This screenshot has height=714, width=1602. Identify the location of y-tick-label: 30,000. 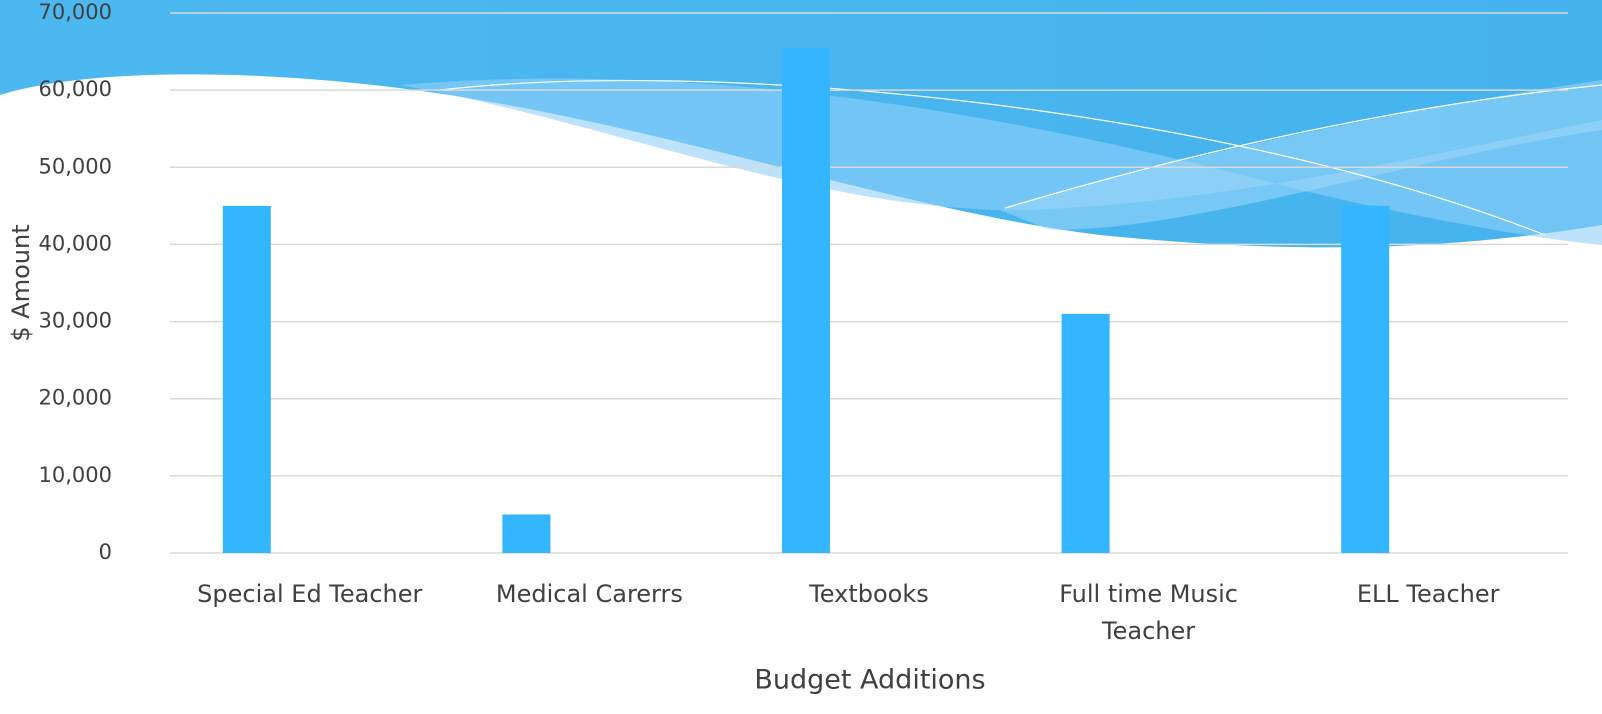
(75, 321).